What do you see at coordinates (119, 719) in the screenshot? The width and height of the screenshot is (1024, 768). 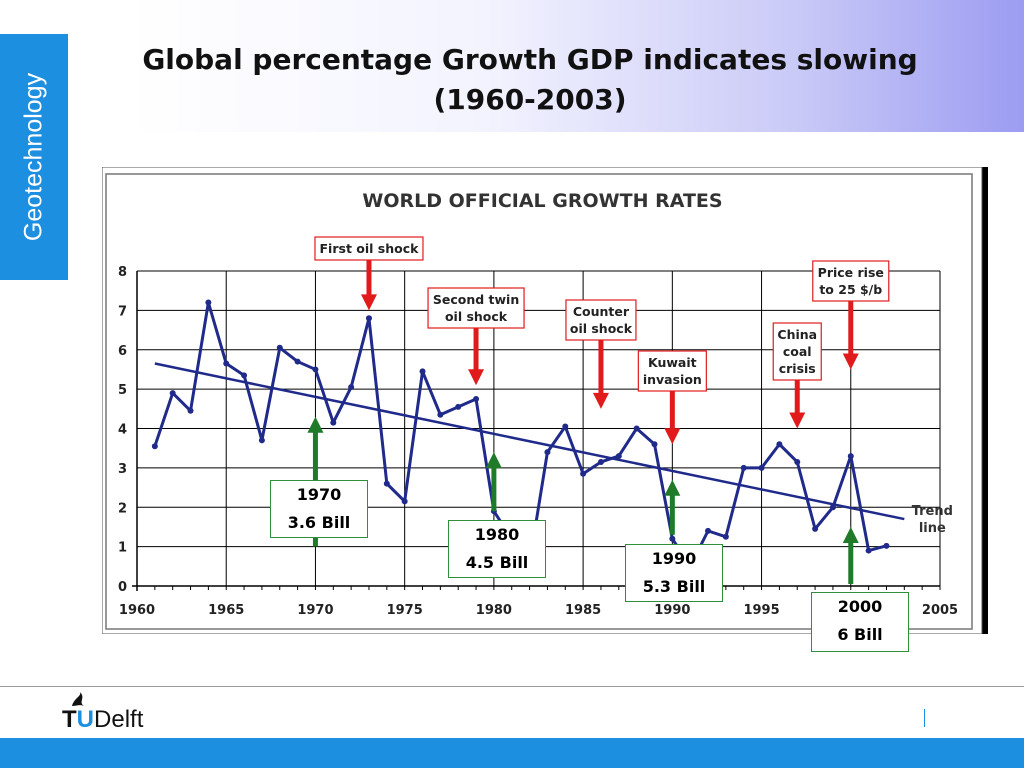 I see `logo-delft: Delft` at bounding box center [119, 719].